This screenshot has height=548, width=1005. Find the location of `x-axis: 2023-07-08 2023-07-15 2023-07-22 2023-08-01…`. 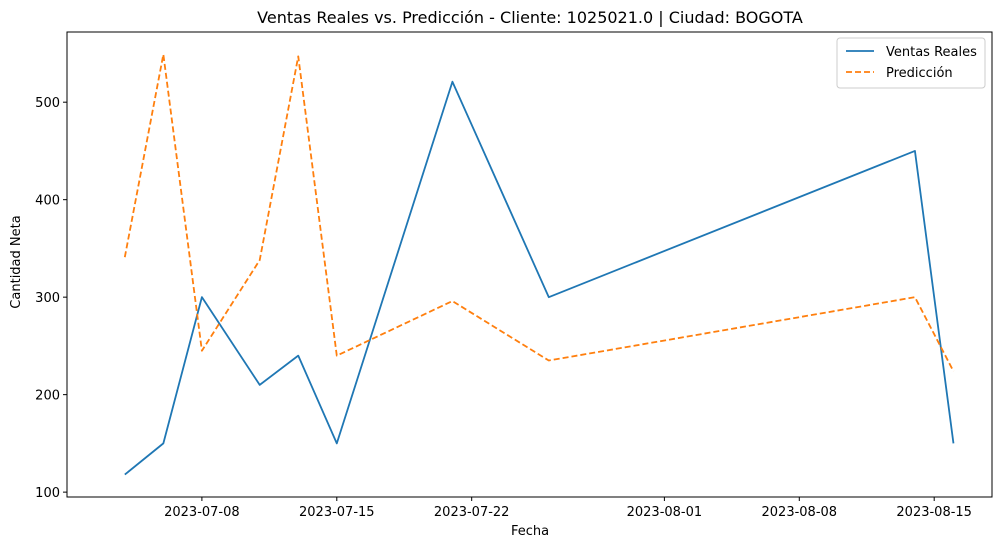

x-axis: 2023-07-08 2023-07-15 2023-07-22 2023-08-01… is located at coordinates (568, 508).